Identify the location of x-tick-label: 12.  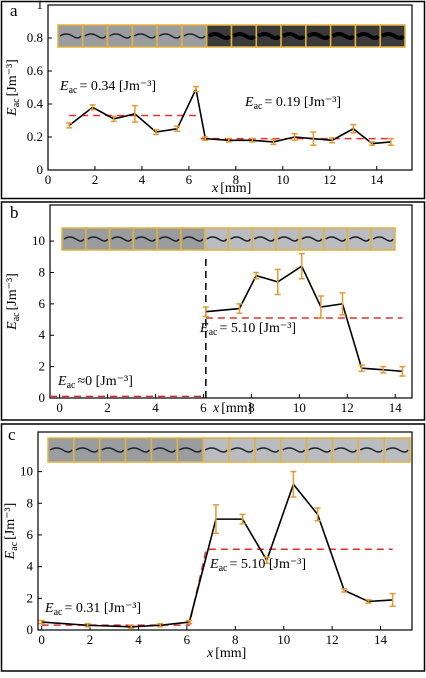
(329, 179).